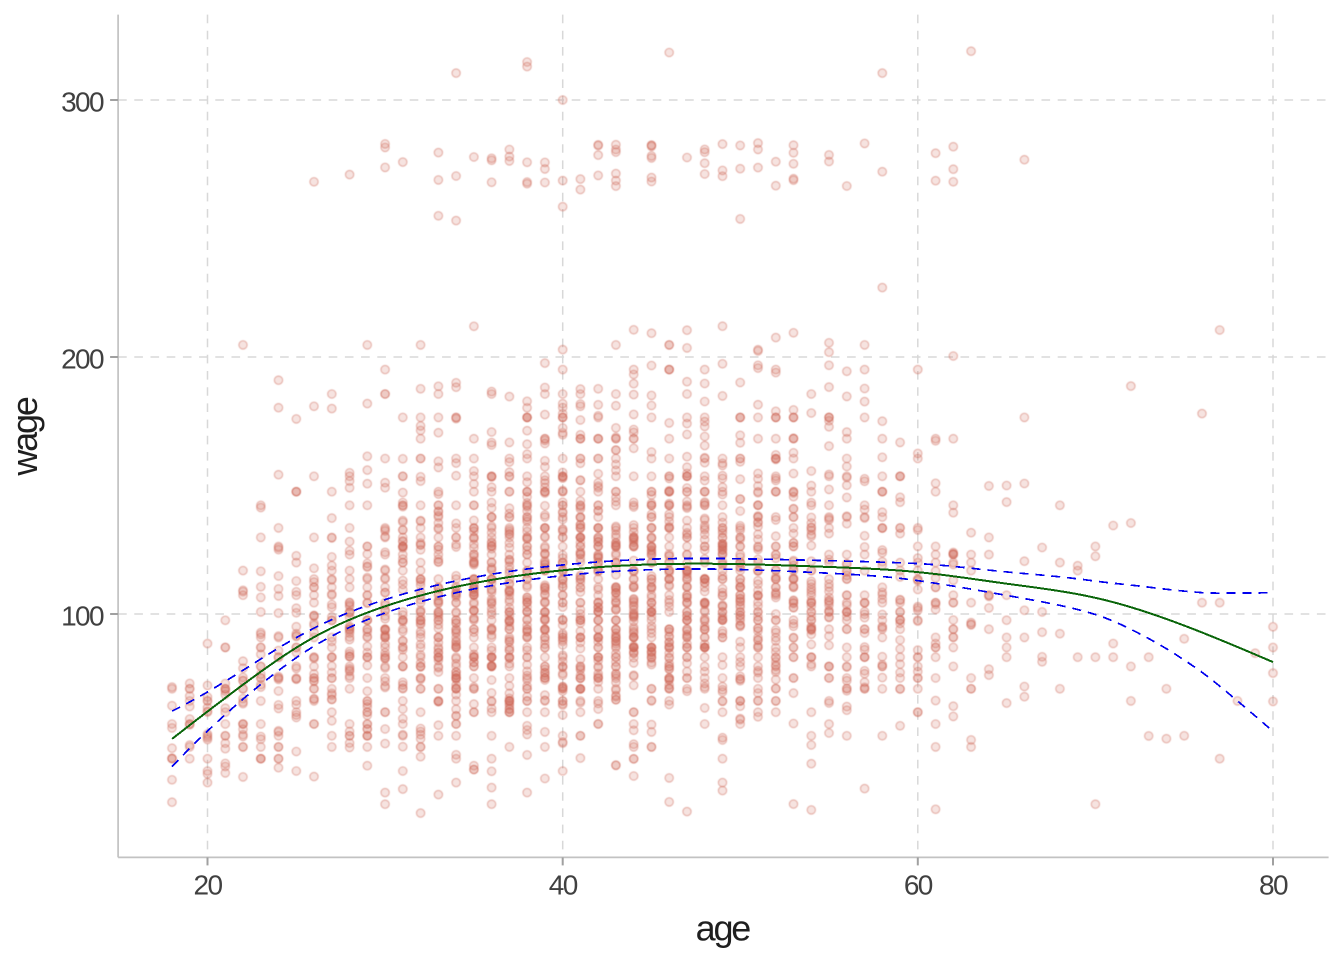 This screenshot has width=1344, height=960. I want to click on svg-text: 100, so click(82, 616).